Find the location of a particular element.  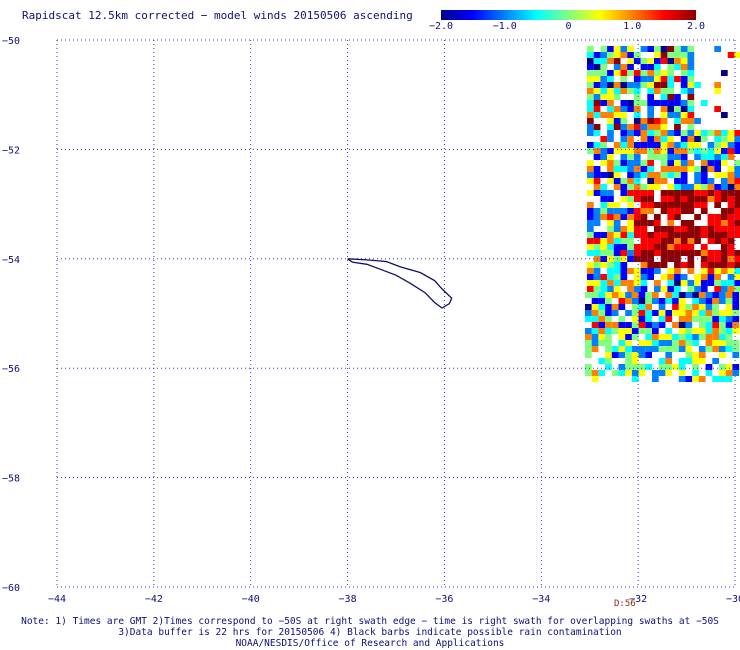

colorbar-tick-label: 1.0 is located at coordinates (632, 26).